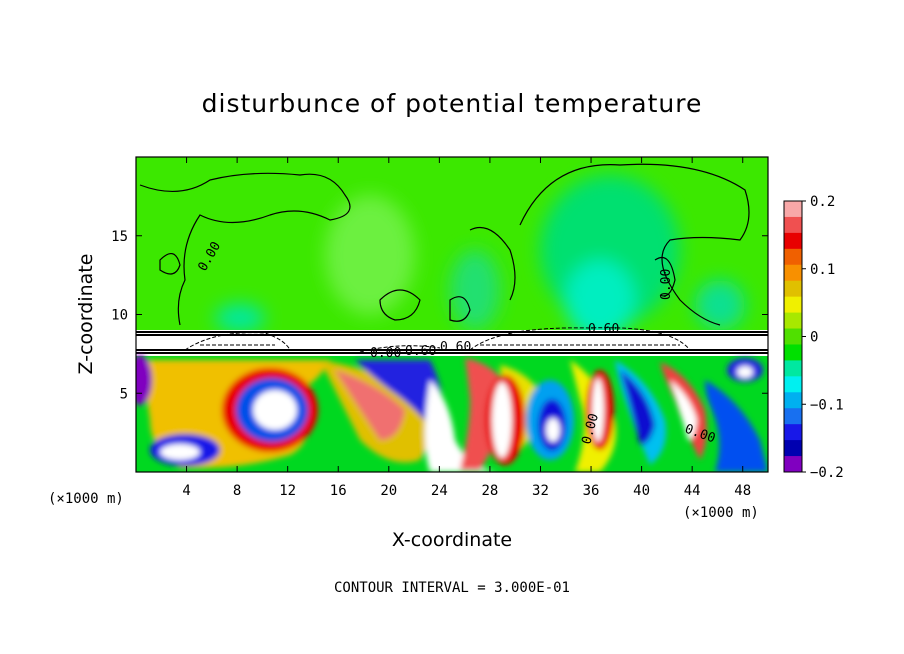  I want to click on x-tick-label: 44, so click(692, 491).